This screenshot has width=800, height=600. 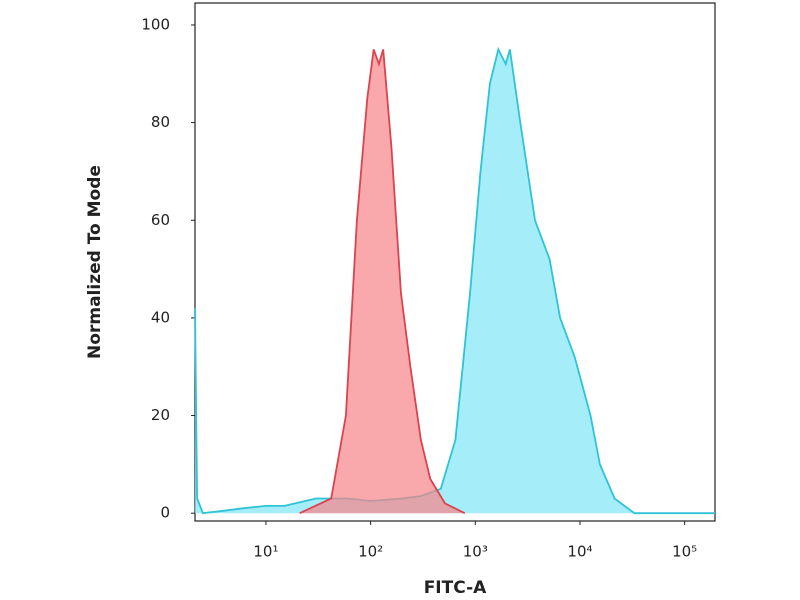 What do you see at coordinates (165, 513) in the screenshot?
I see `y-tick-label: 0` at bounding box center [165, 513].